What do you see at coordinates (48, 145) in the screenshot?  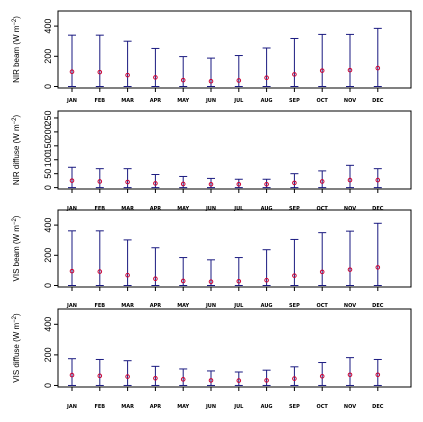 I see `y-tick-label: 150` at bounding box center [48, 145].